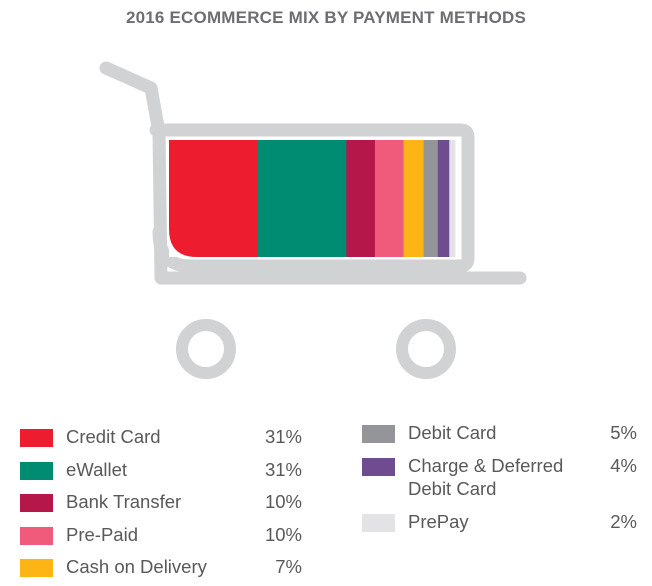 The image size is (652, 586). I want to click on cart-wheel-left, so click(206, 349).